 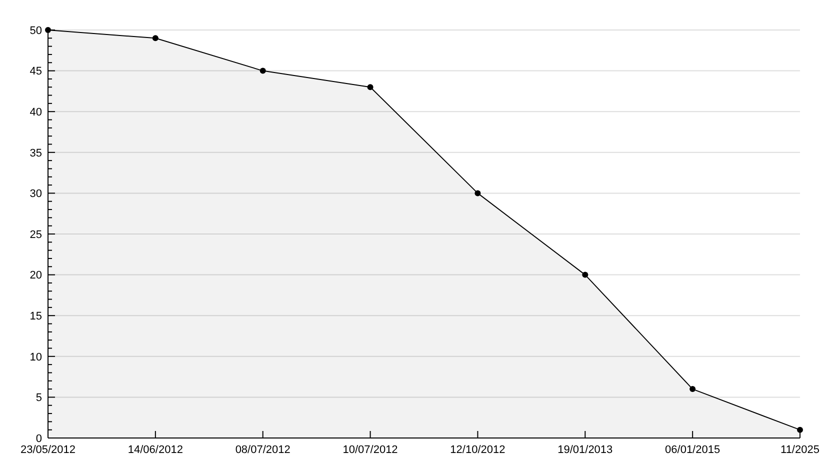 What do you see at coordinates (36, 357) in the screenshot?
I see `y-tick-label: 10` at bounding box center [36, 357].